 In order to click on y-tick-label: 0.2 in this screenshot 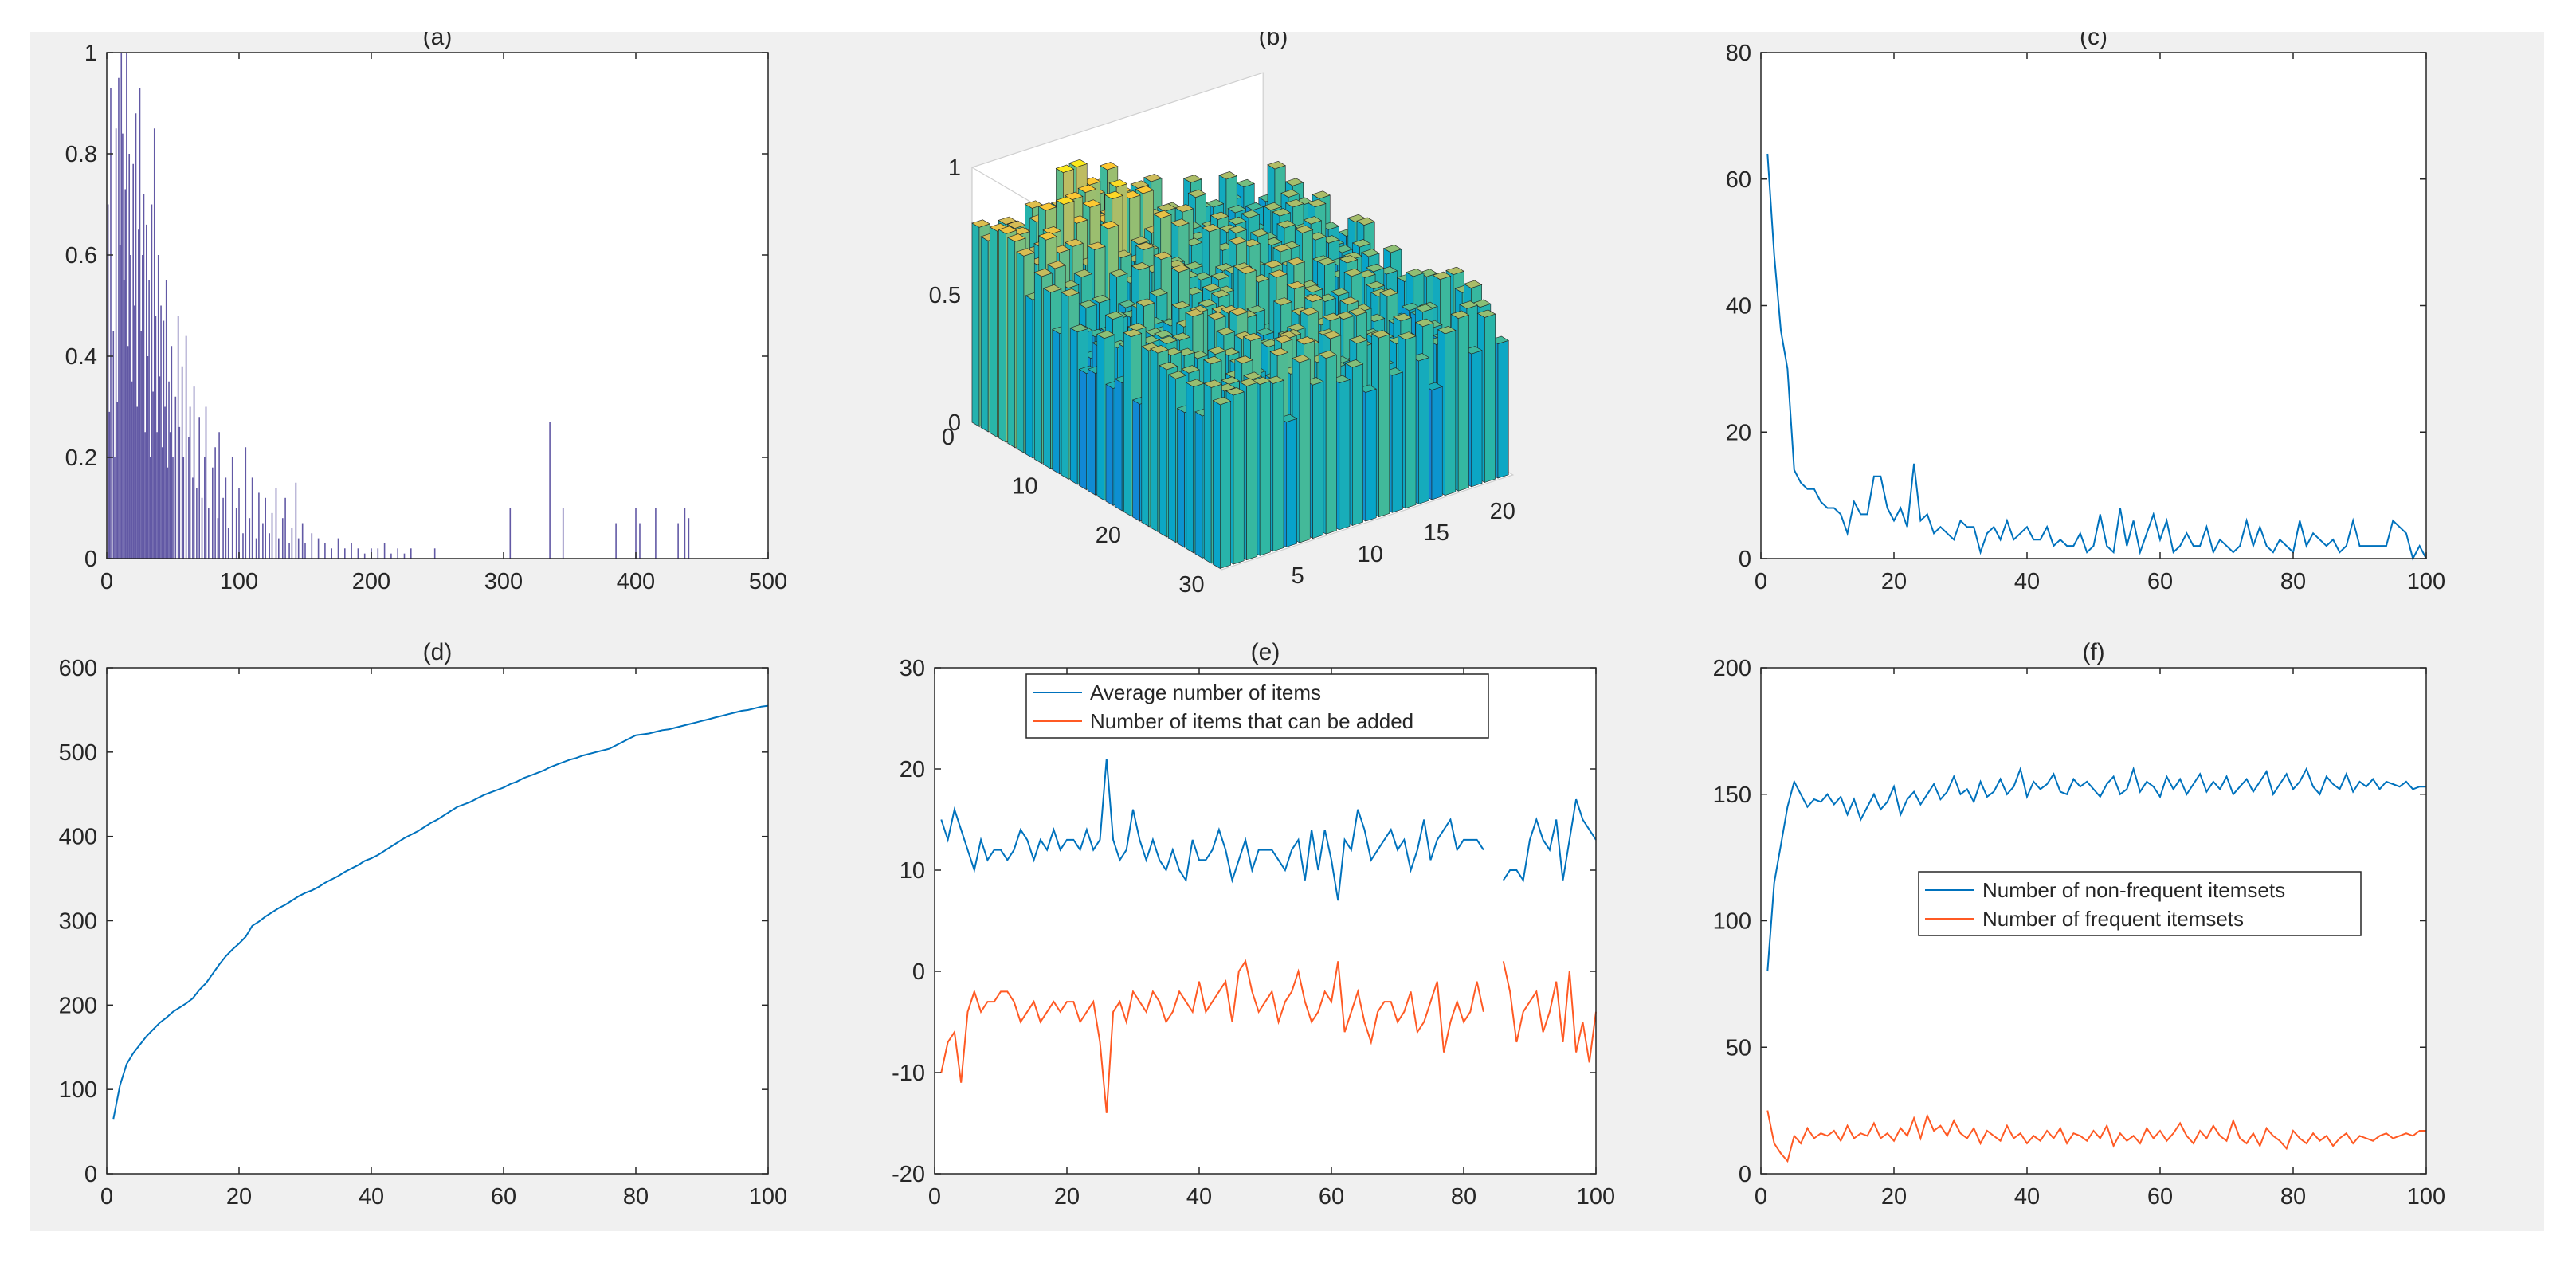, I will do `click(81, 458)`.